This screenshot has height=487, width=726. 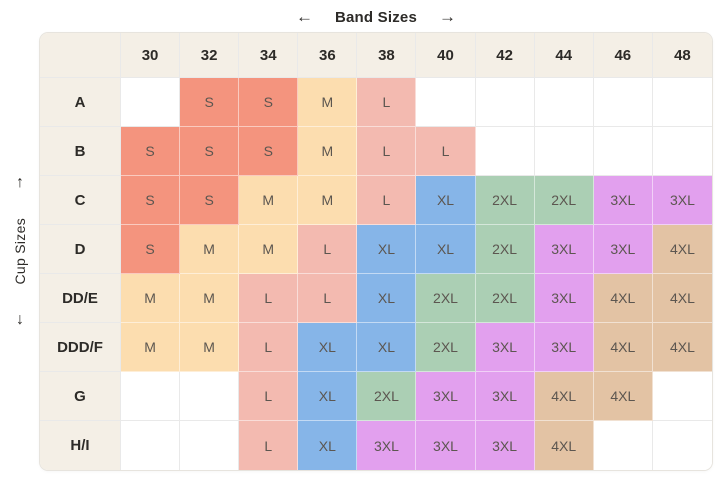 I want to click on band-size-header-40: 40, so click(x=446, y=55).